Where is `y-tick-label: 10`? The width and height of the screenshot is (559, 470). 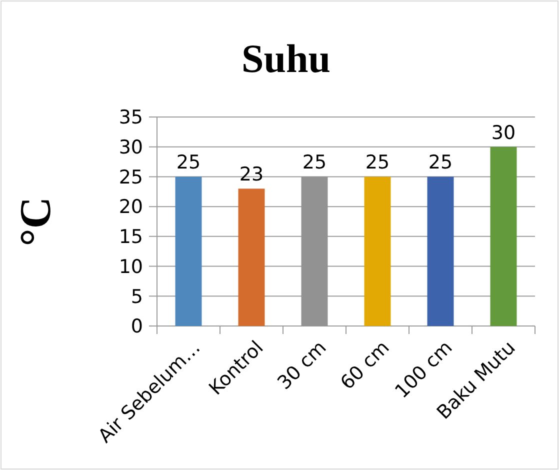 y-tick-label: 10 is located at coordinates (130, 267).